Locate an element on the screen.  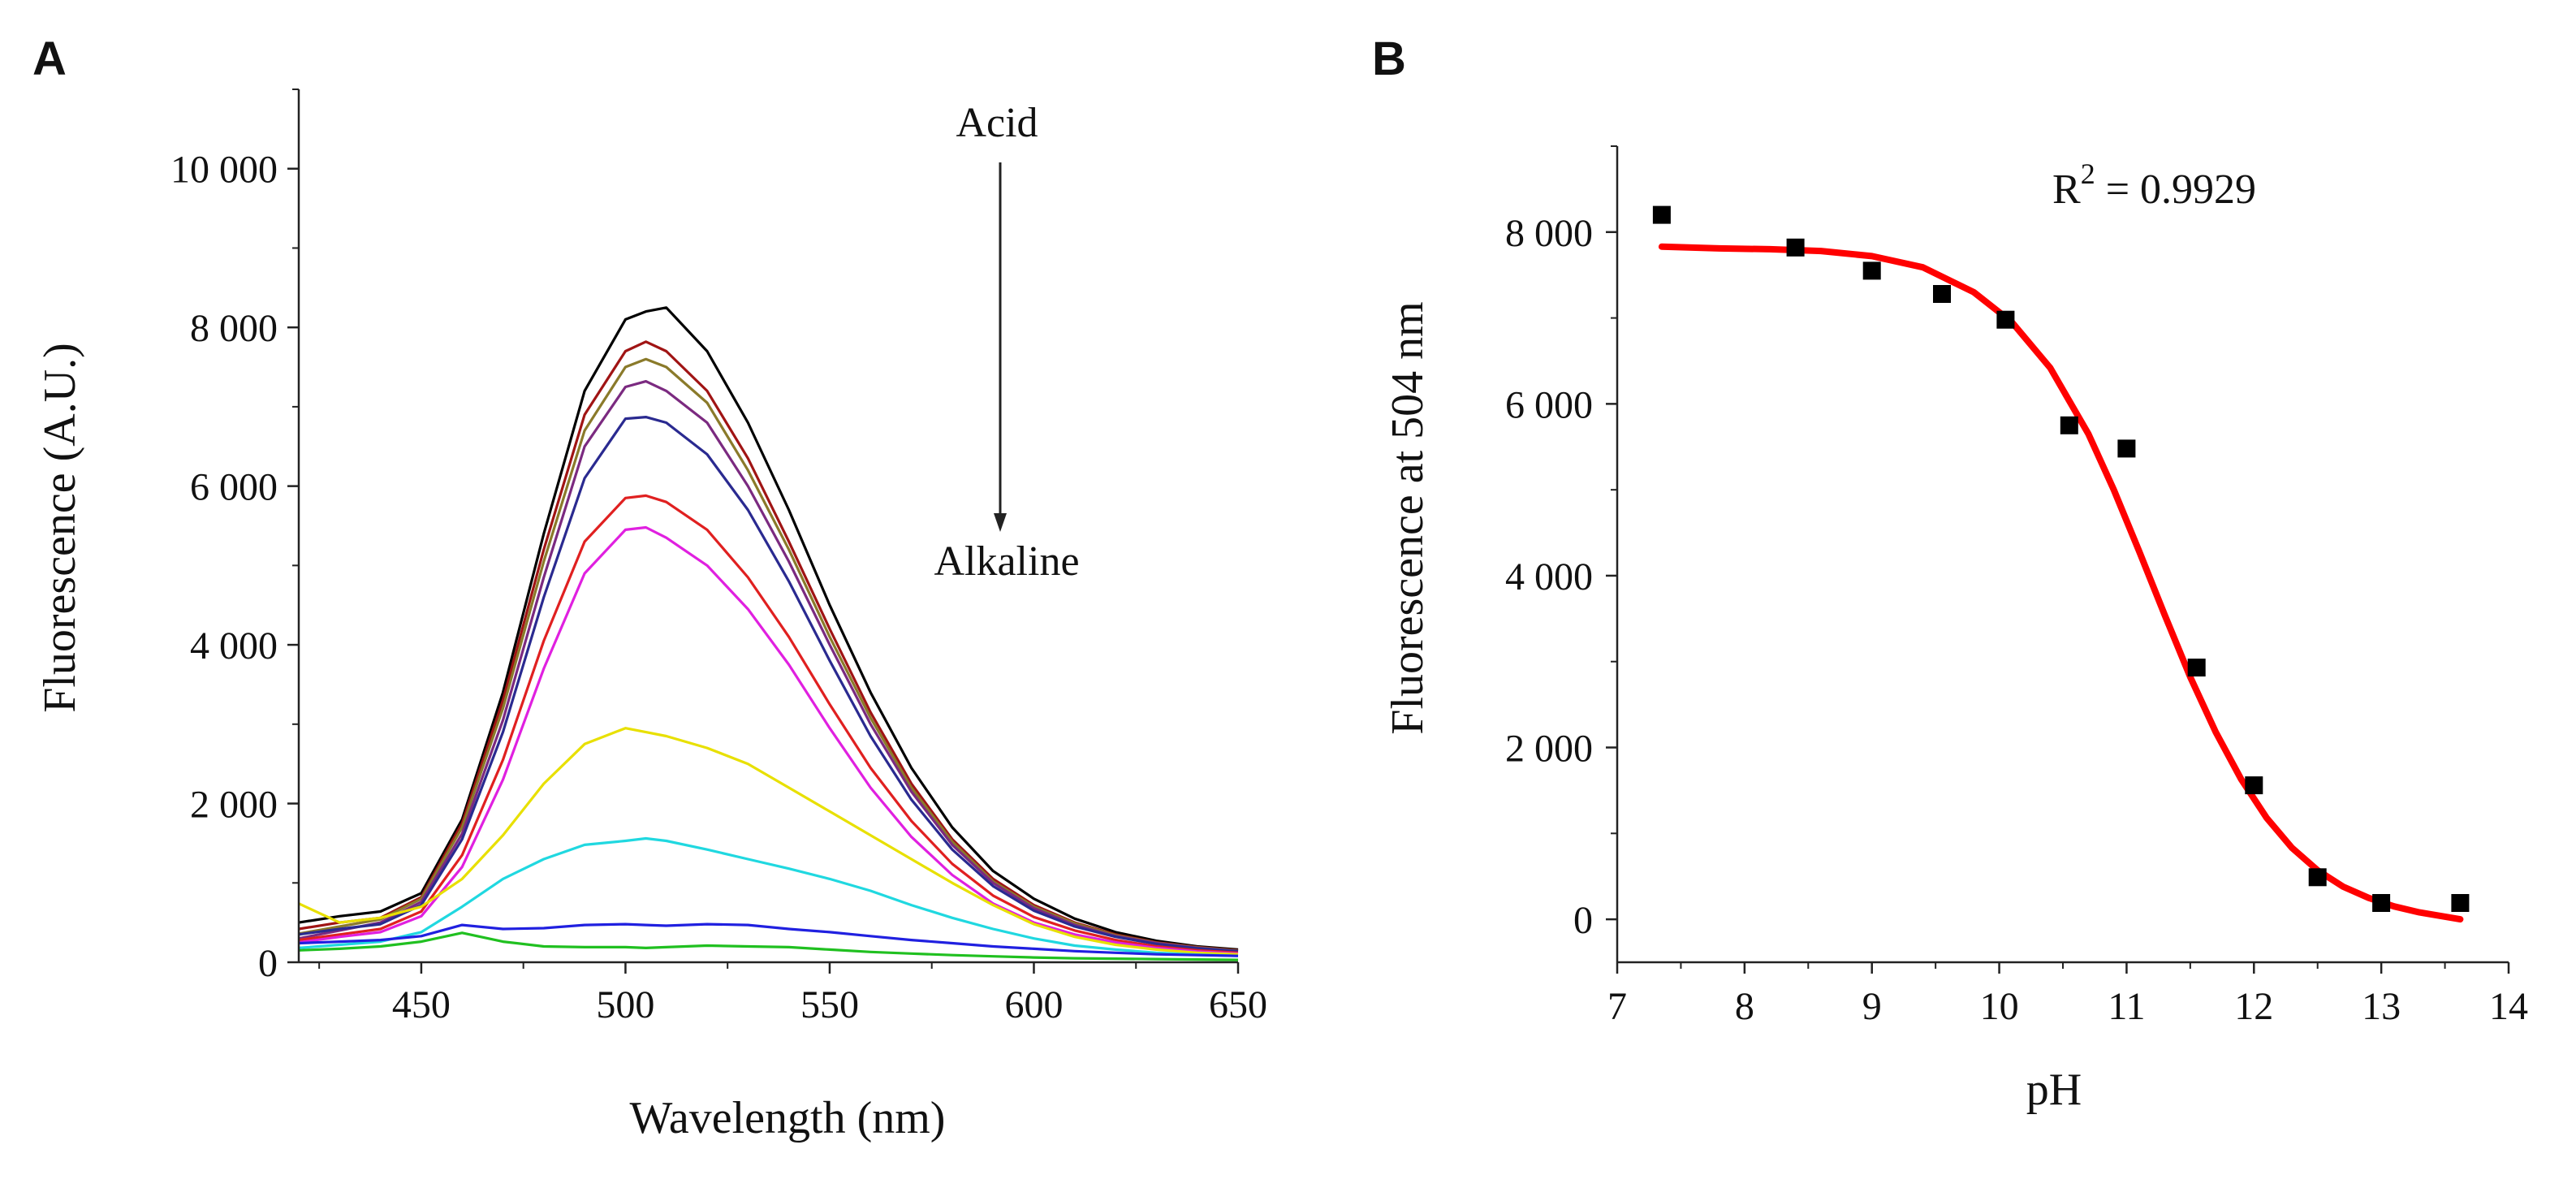
panel-b-x-tick-label: 9 is located at coordinates (1872, 1006).